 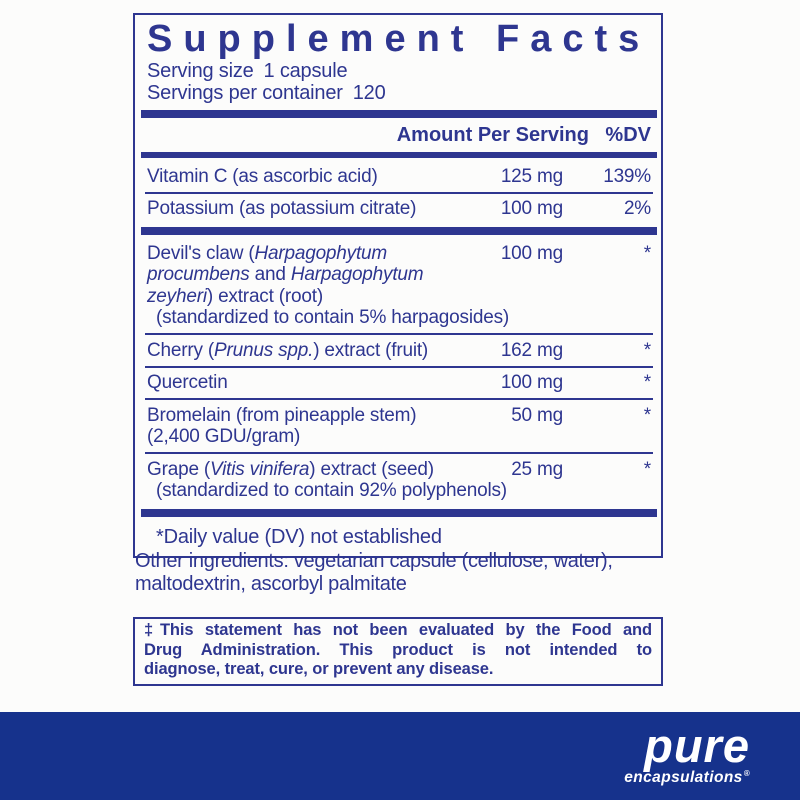 I want to click on ingredient-text: Cherry (, so click(x=181, y=350).